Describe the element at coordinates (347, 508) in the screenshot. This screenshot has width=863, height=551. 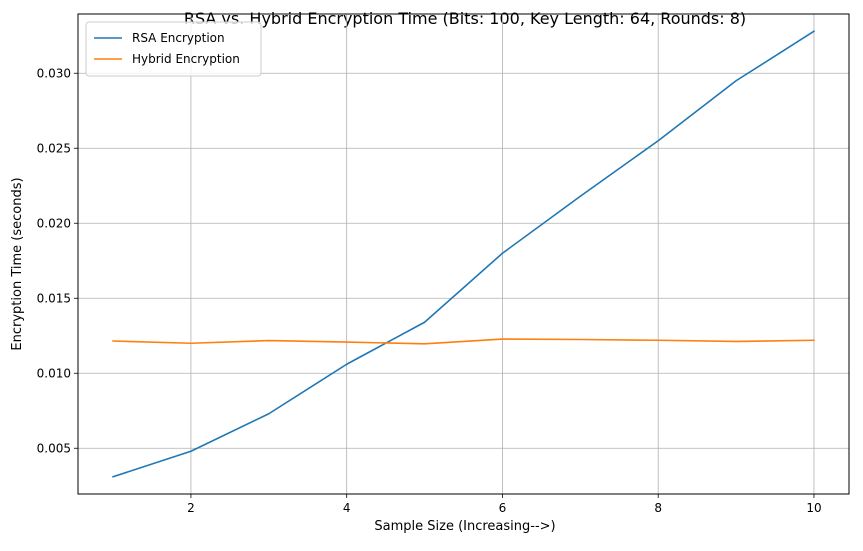
I see `x-tick-label: 4` at that location.